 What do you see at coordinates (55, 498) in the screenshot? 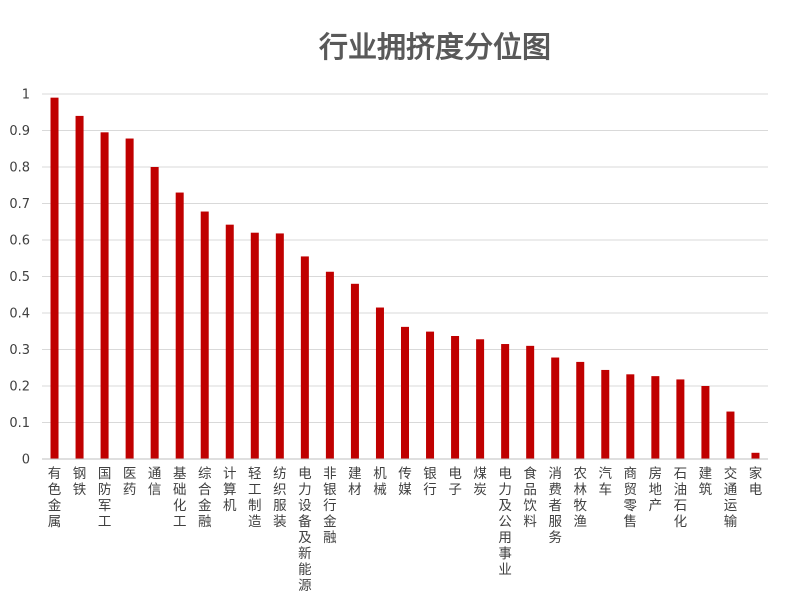
I see `x-tick-label: 有色金属` at bounding box center [55, 498].